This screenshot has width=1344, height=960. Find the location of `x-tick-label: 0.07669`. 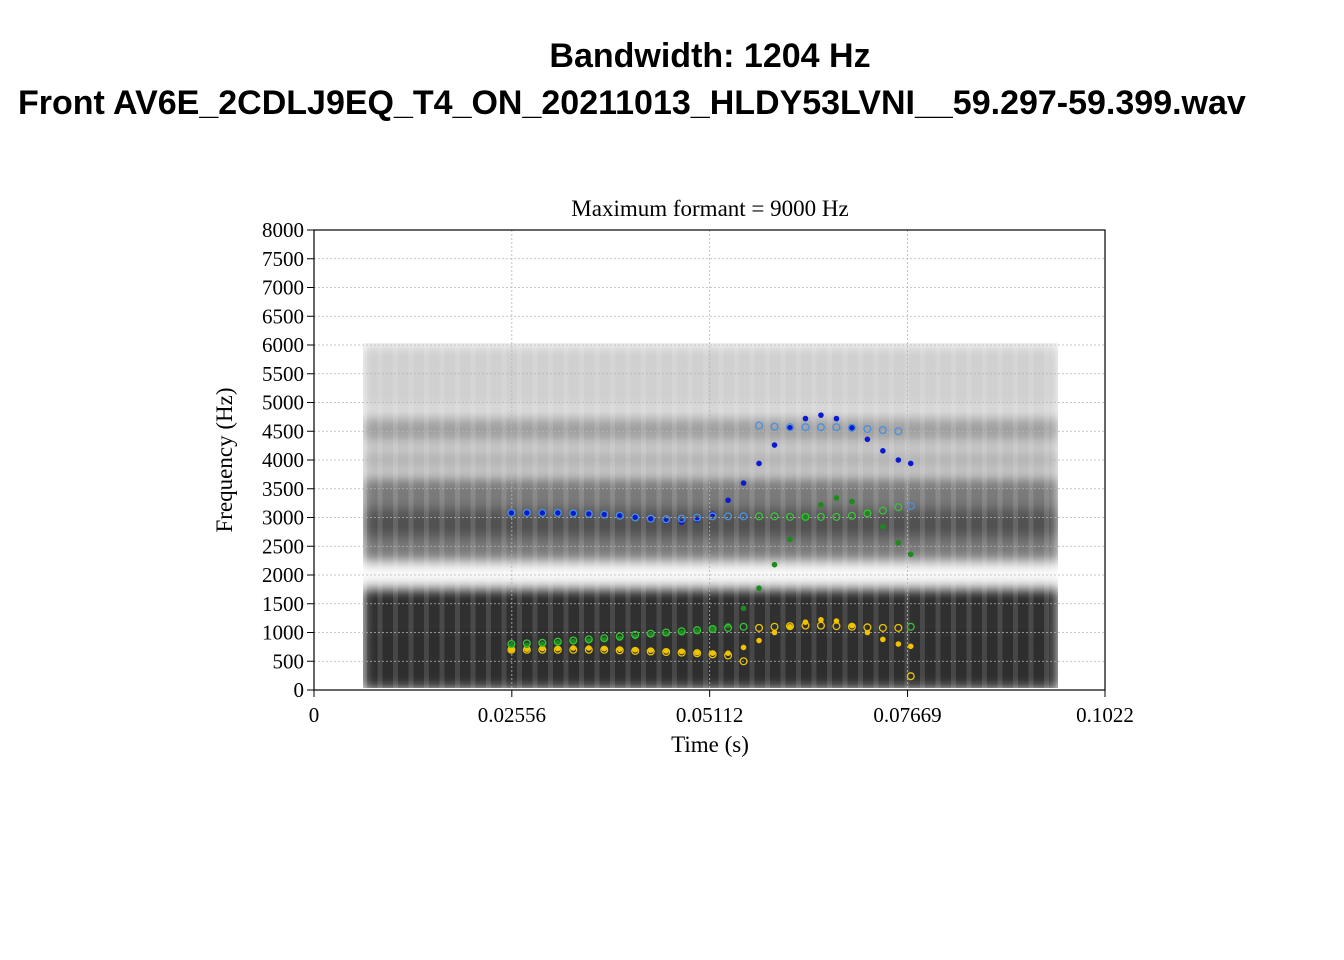

x-tick-label: 0.07669 is located at coordinates (907, 715).